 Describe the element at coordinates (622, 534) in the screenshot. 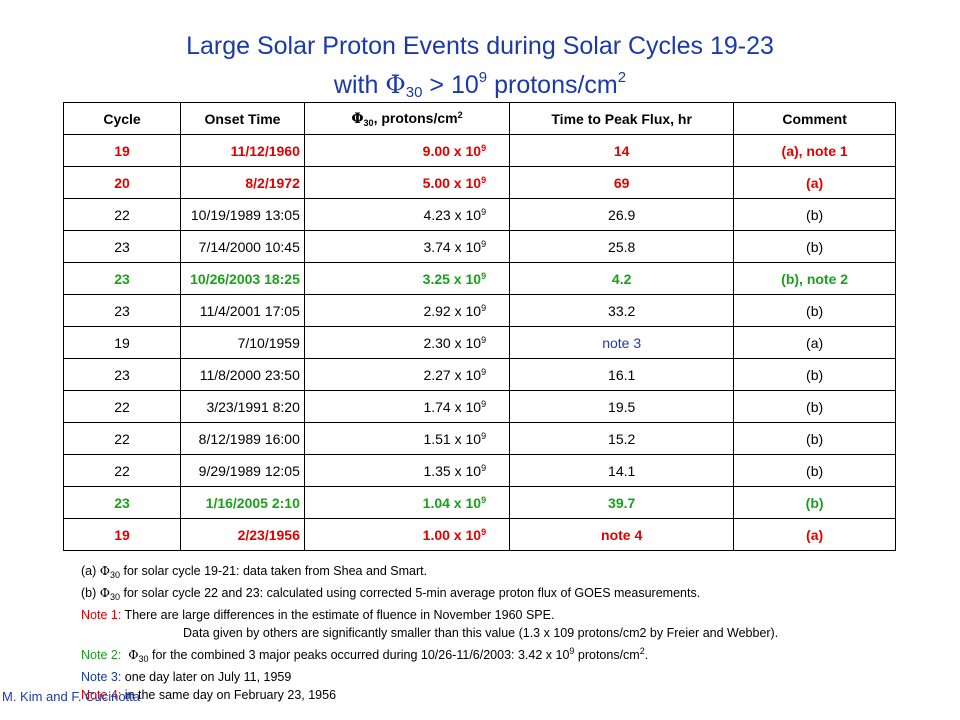

I see `cell-time-to-peak: note 4` at that location.